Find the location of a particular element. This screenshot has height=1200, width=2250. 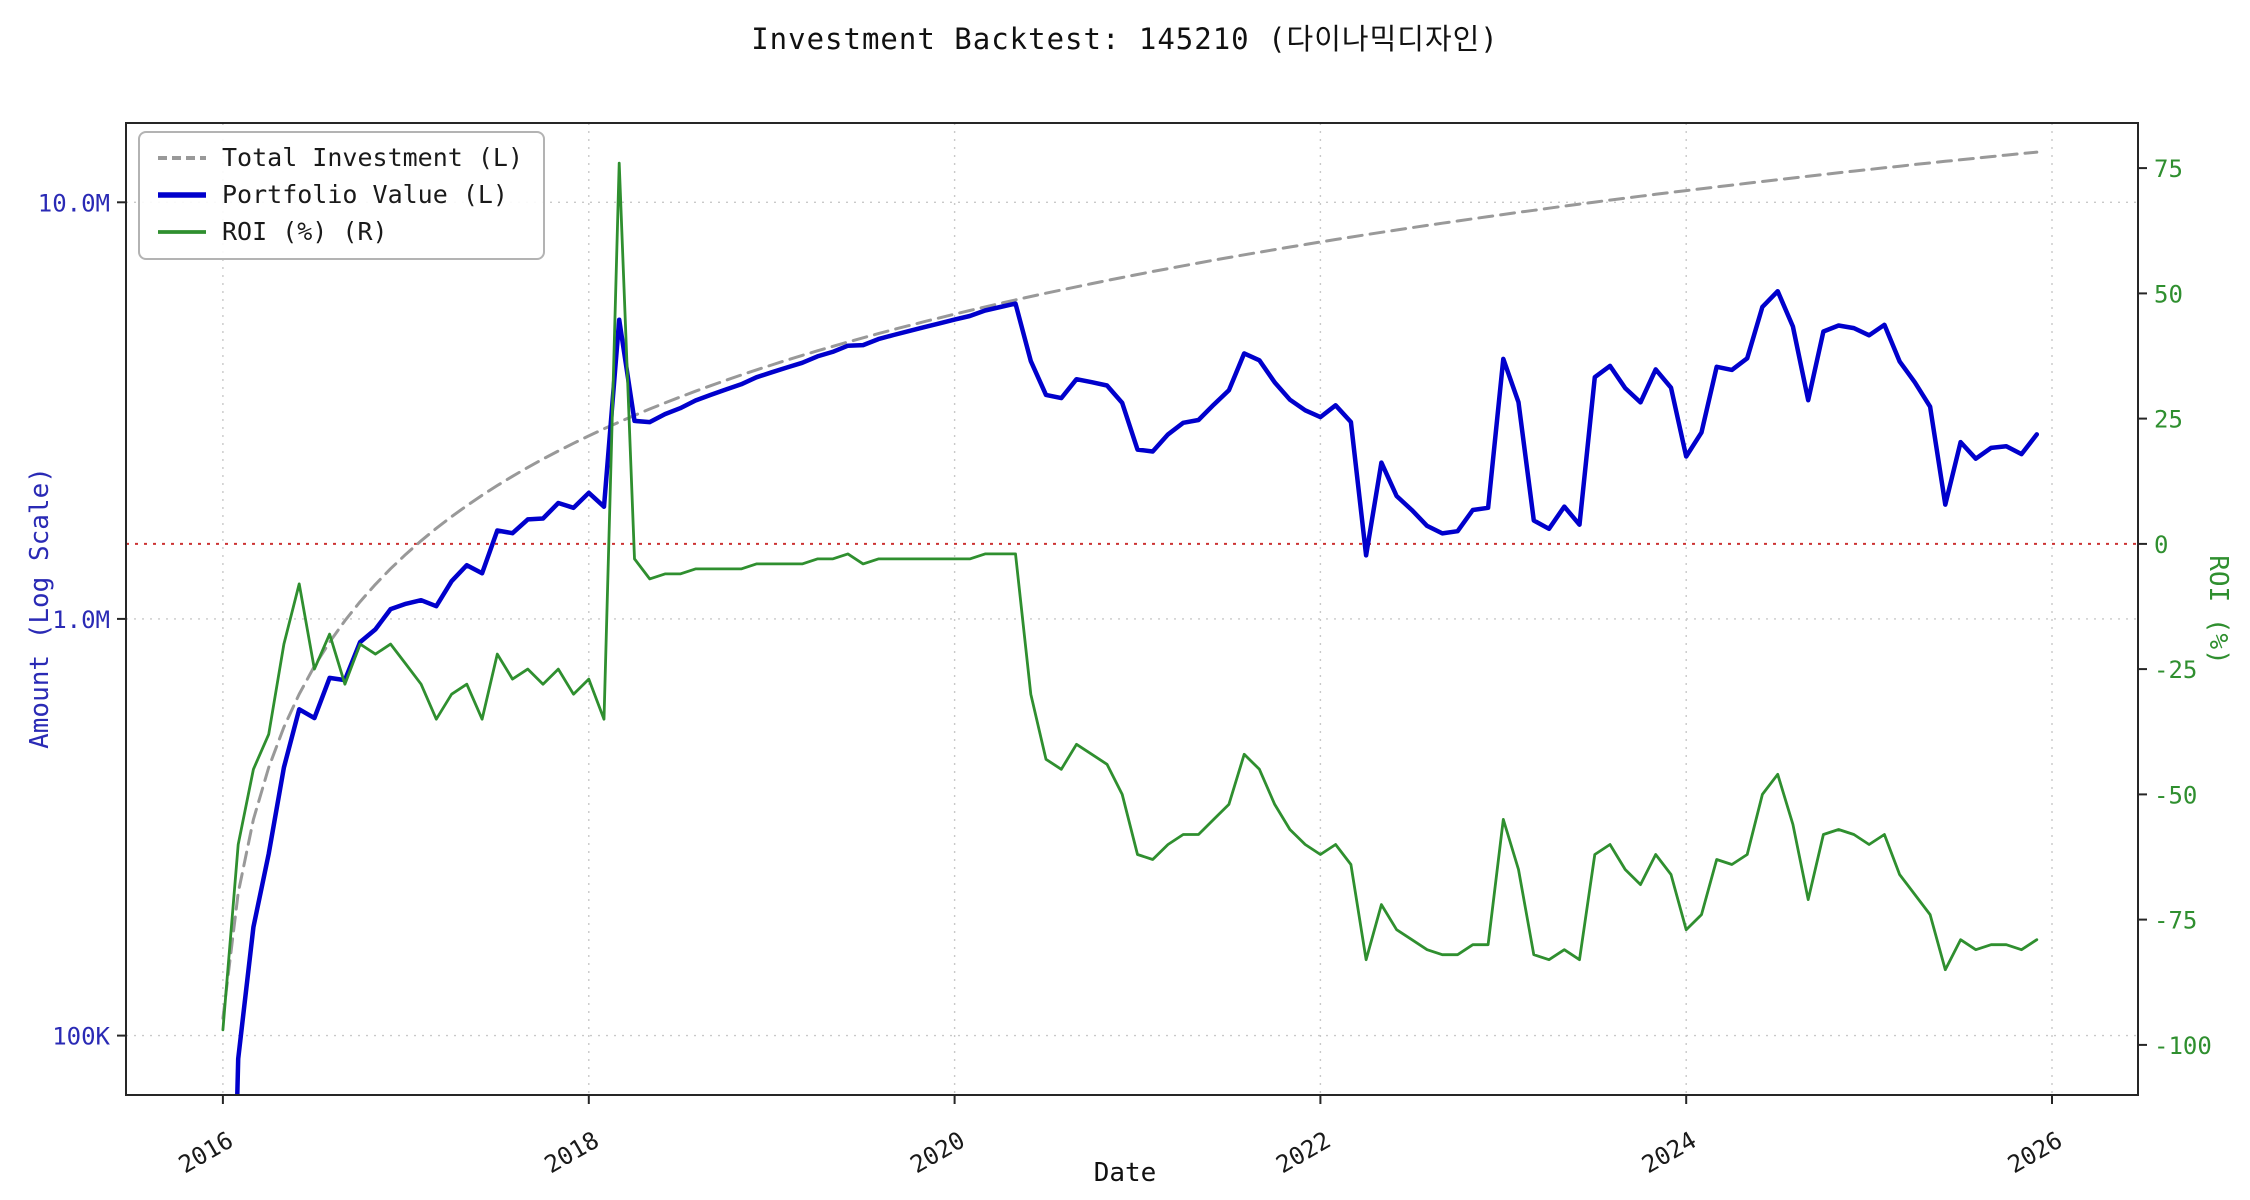

legend-item: Portfolio Value (L) is located at coordinates (339, 194).